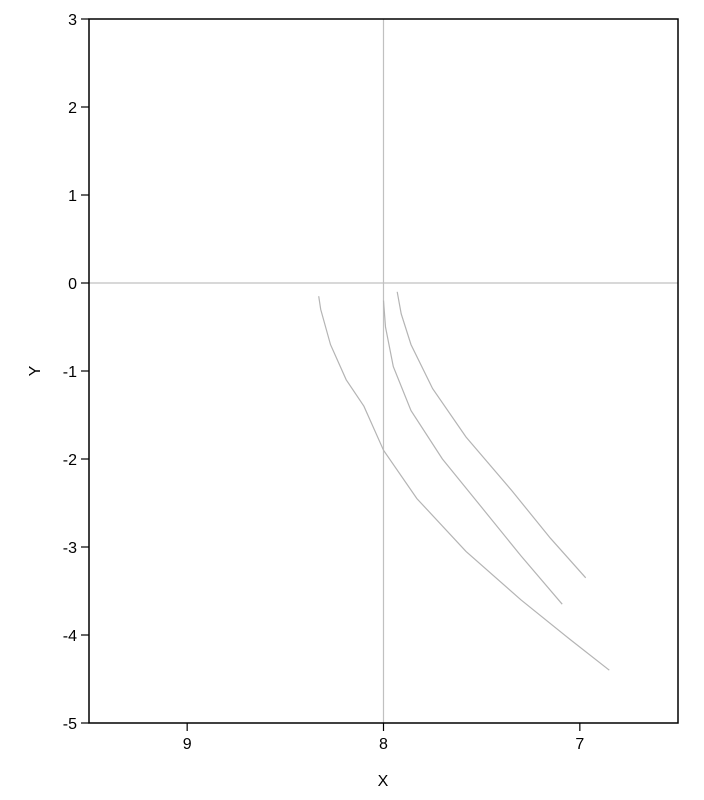 This screenshot has height=800, width=704. What do you see at coordinates (70, 724) in the screenshot?
I see `y-tick-label-9: -5` at bounding box center [70, 724].